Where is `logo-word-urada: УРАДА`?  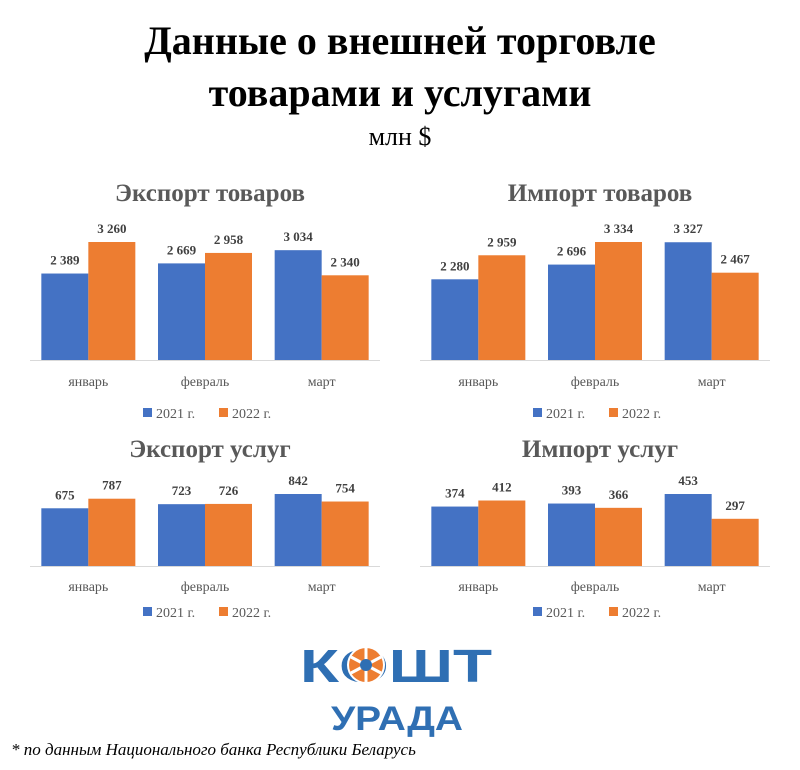
logo-word-urada: УРАДА is located at coordinates (397, 719).